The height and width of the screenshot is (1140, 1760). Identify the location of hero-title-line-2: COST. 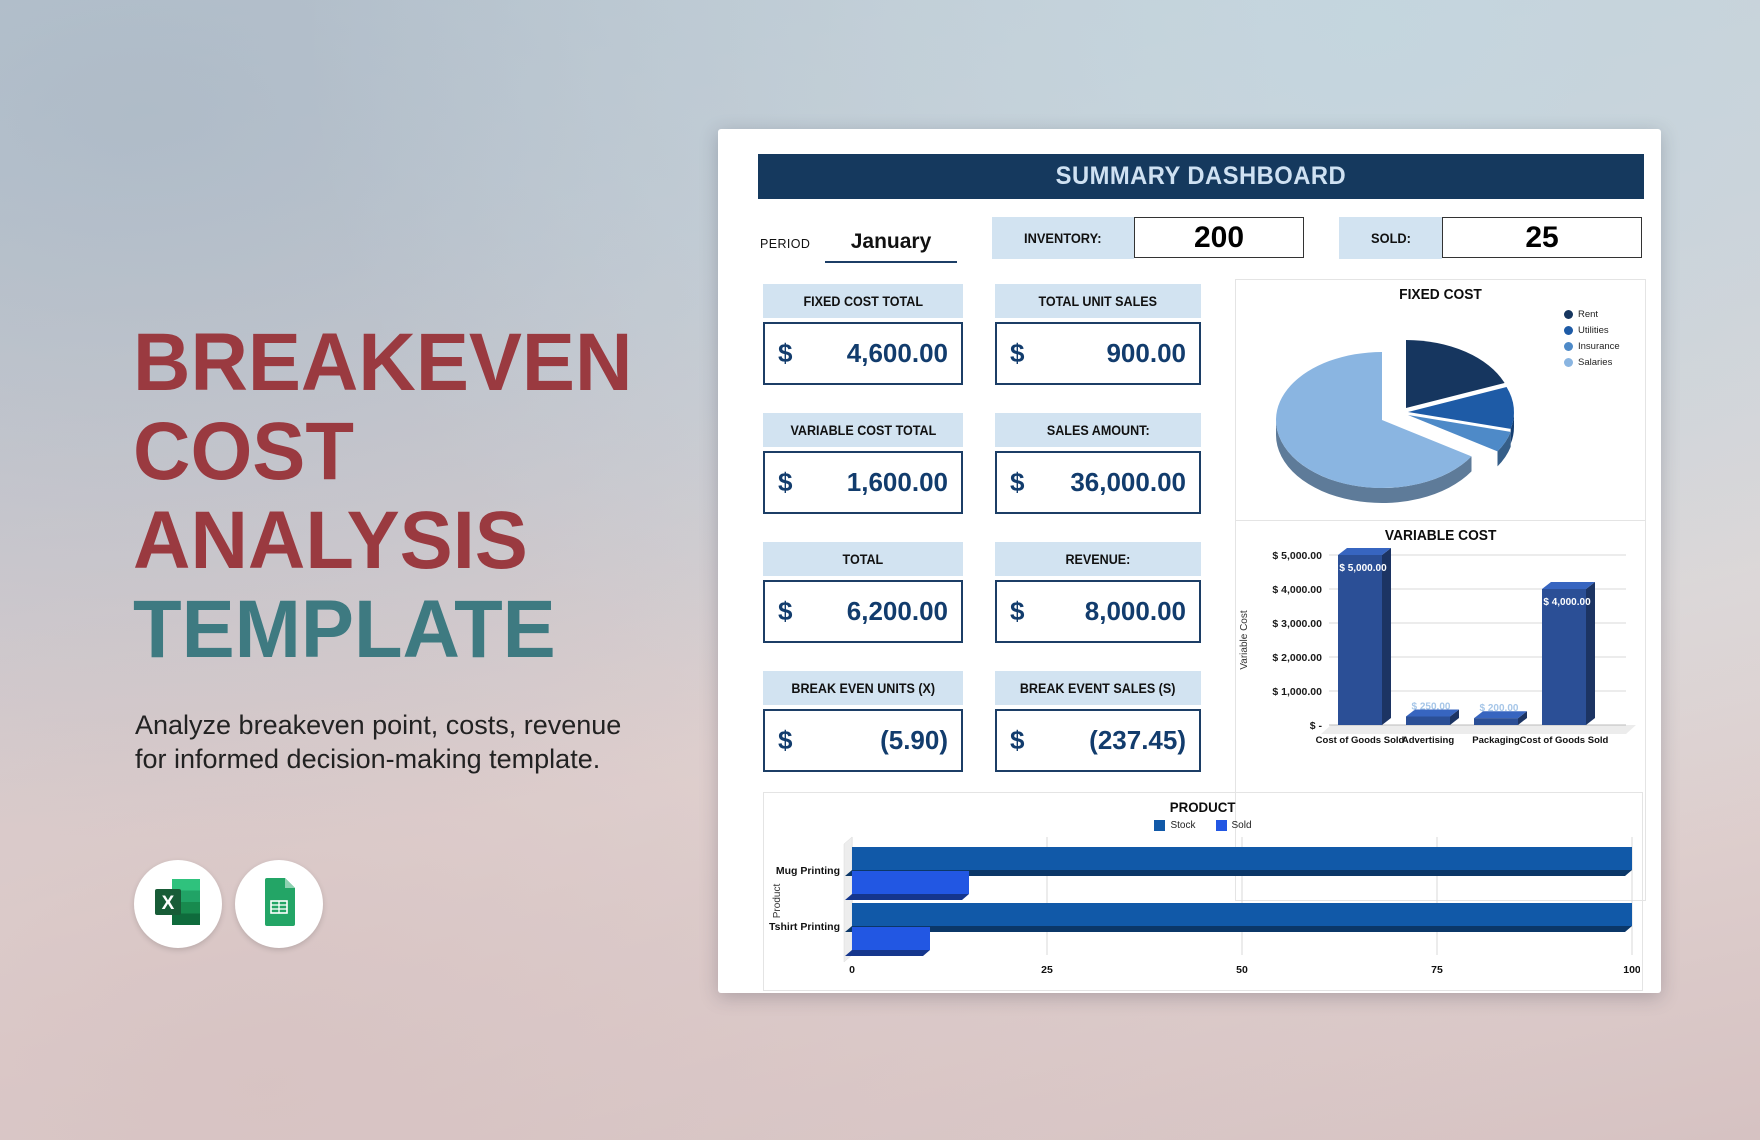
(243, 451).